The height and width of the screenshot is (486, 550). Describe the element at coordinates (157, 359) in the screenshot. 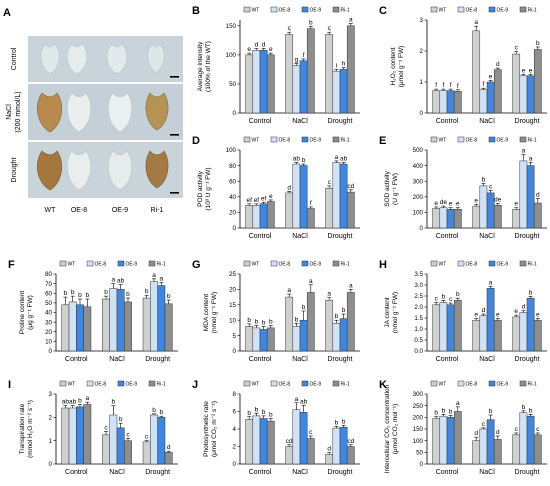

I see `x-tick-label: Drought` at that location.